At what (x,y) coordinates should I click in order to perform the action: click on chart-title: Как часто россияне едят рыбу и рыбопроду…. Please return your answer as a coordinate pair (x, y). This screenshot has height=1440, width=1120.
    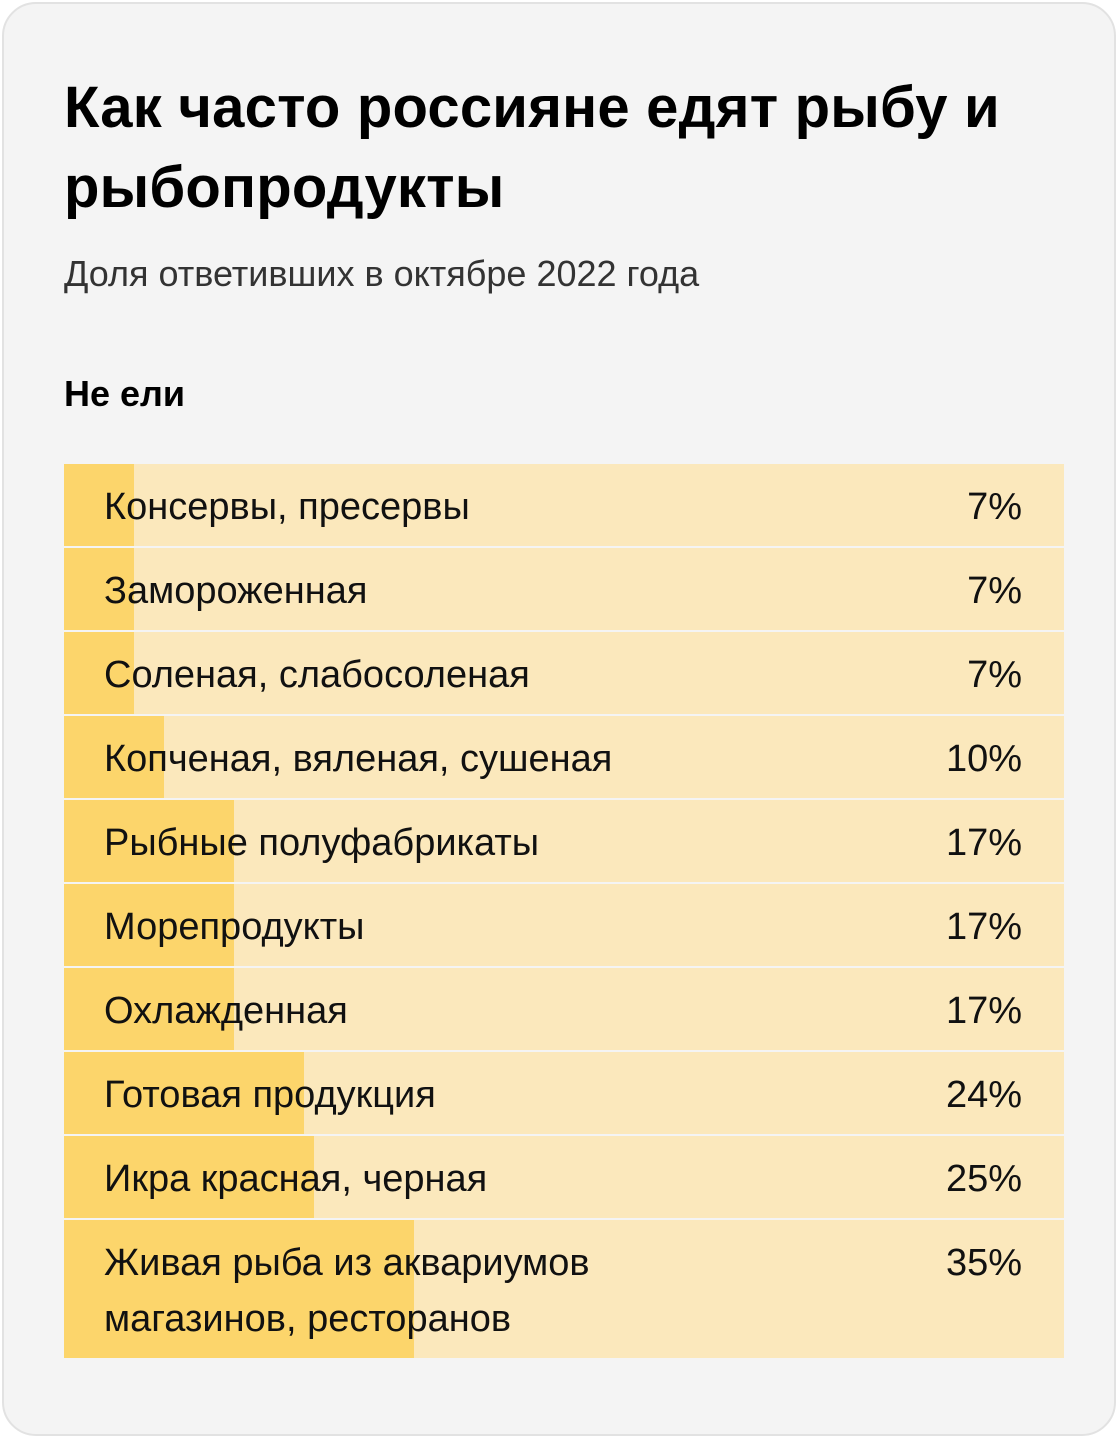
    Looking at the image, I should click on (532, 147).